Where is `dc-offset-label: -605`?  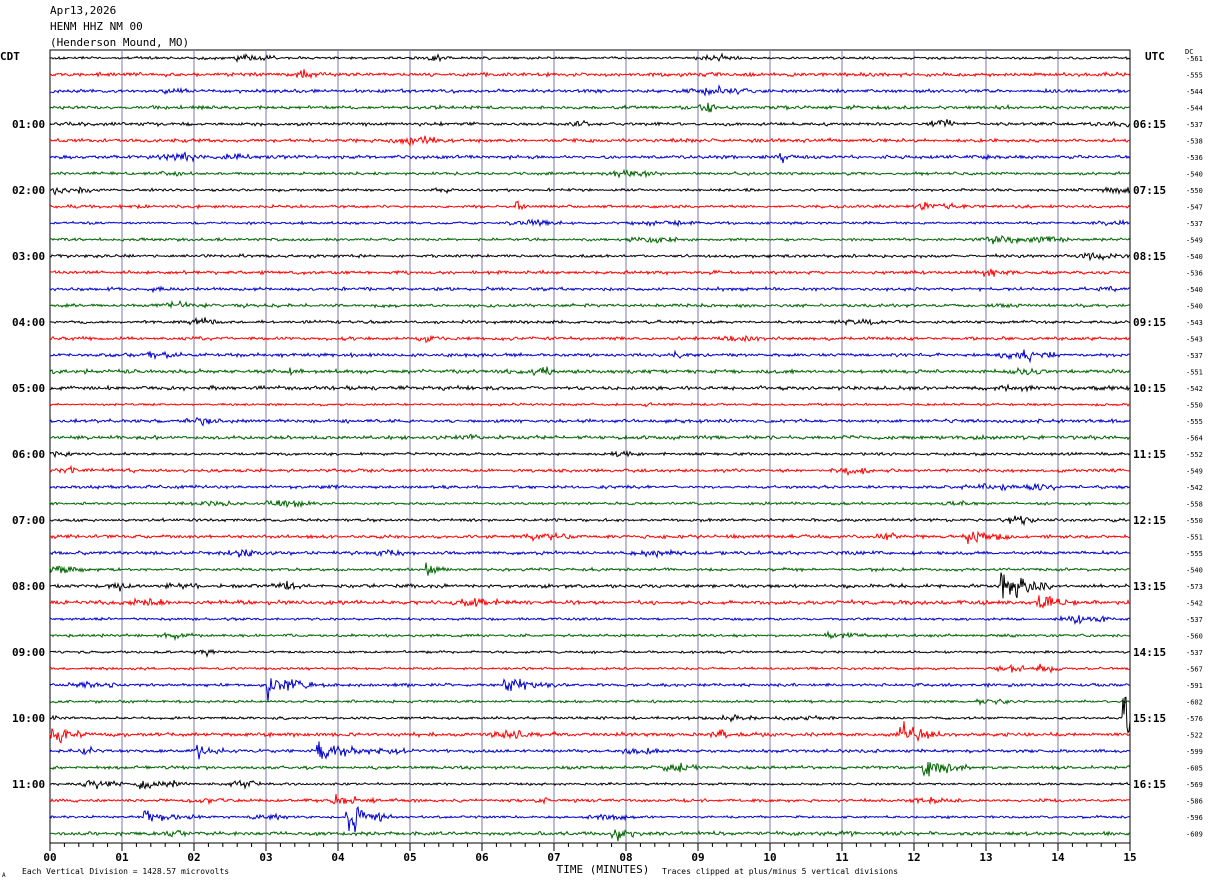
dc-offset-label: -605 is located at coordinates (1194, 769).